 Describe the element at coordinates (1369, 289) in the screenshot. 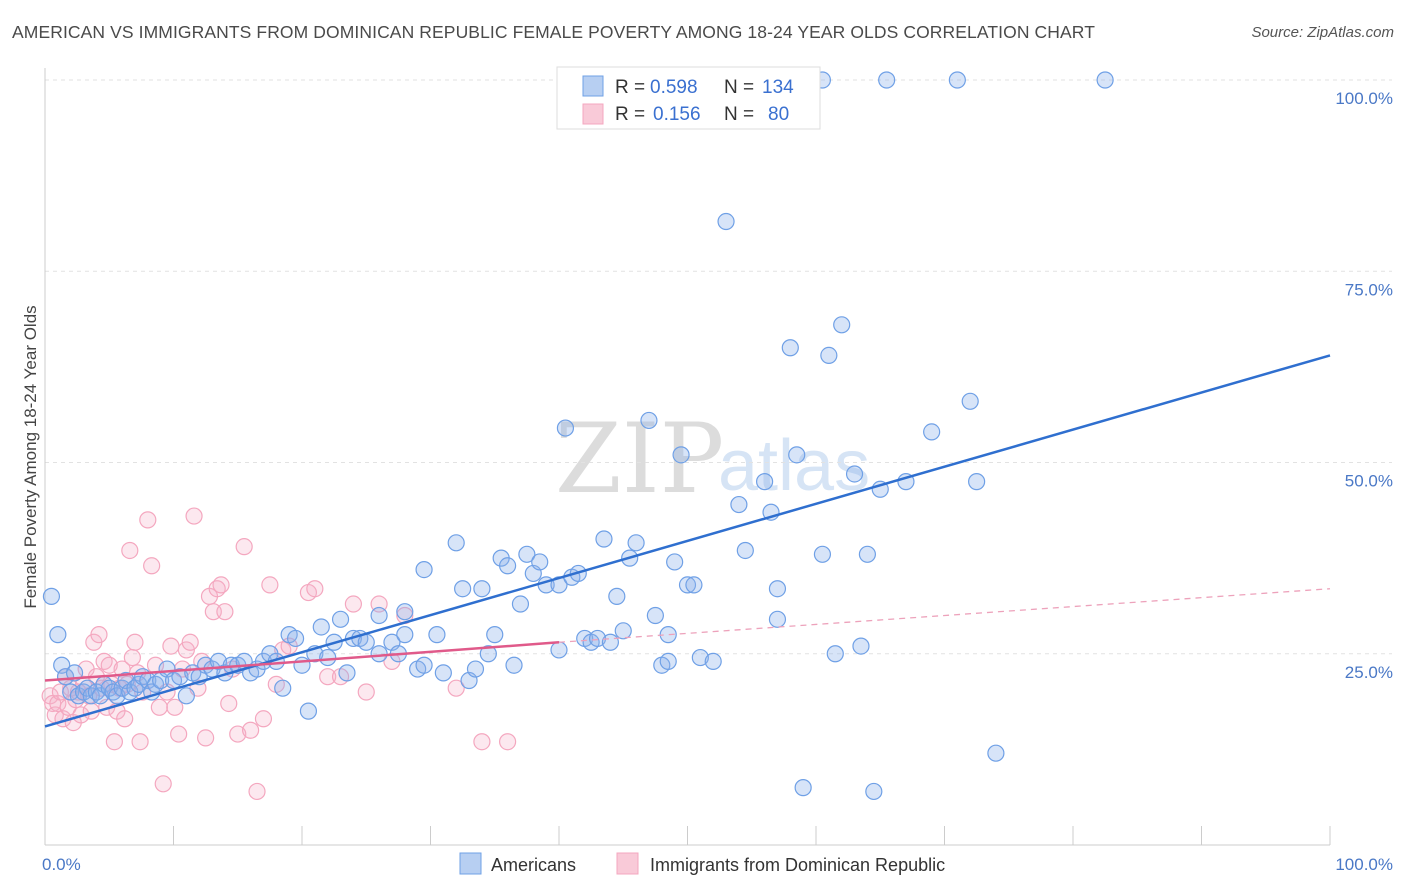

I see `y-tick-label: 75.0%` at that location.